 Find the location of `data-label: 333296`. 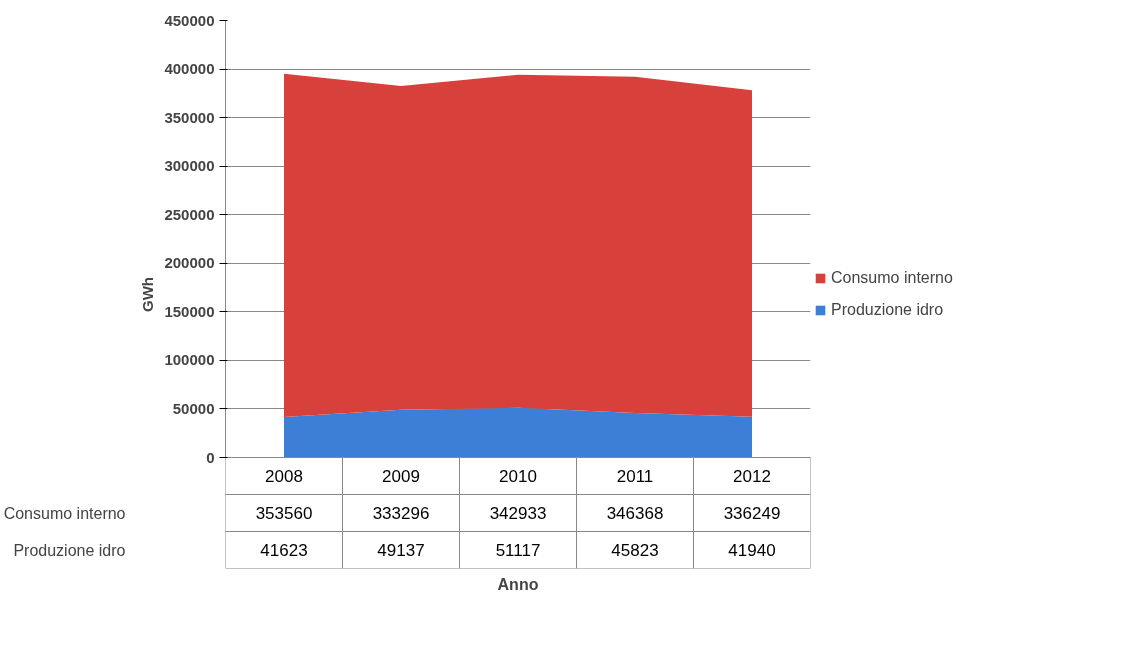

data-label: 333296 is located at coordinates (401, 513).